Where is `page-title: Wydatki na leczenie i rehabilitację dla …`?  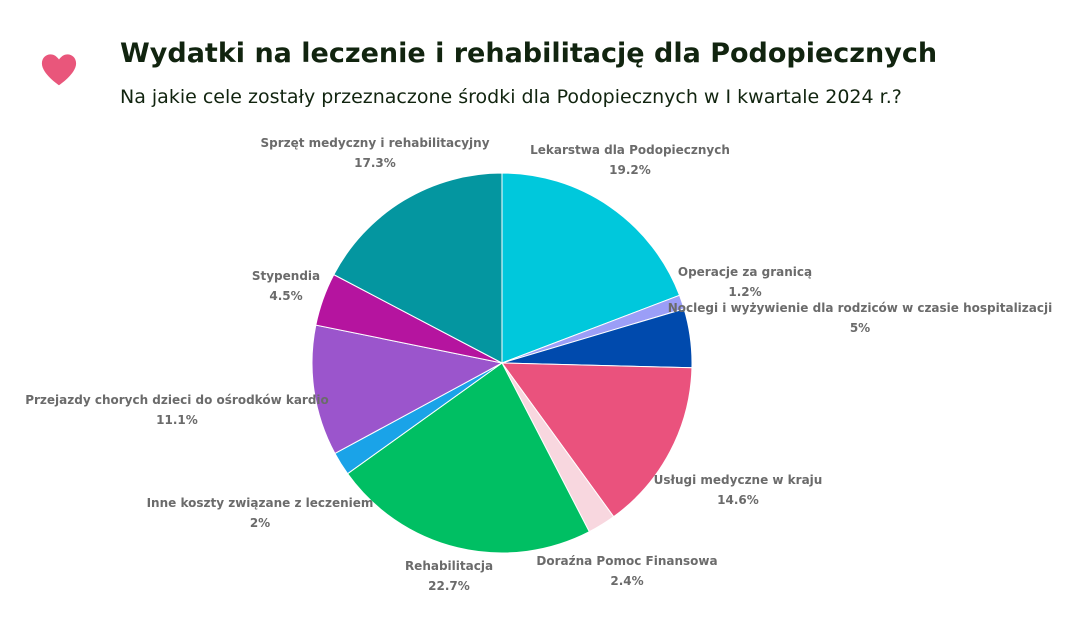 page-title: Wydatki na leczenie i rehabilitację dla … is located at coordinates (529, 53).